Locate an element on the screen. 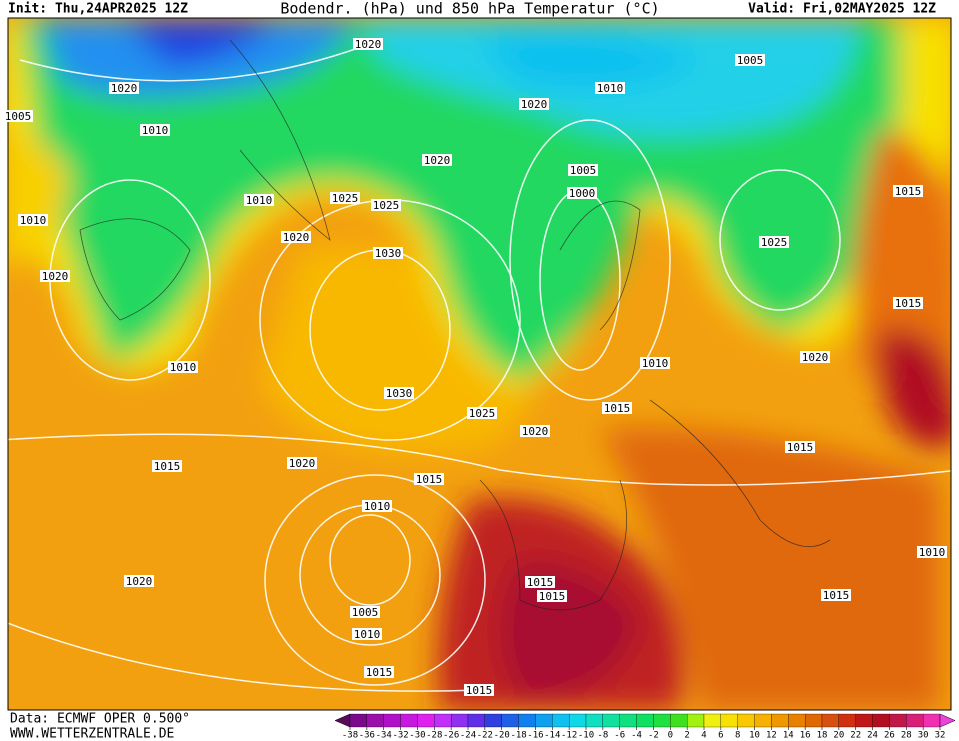 Image resolution: width=959 pixels, height=741 pixels. colorbar-tick-label: -36 is located at coordinates (367, 736).